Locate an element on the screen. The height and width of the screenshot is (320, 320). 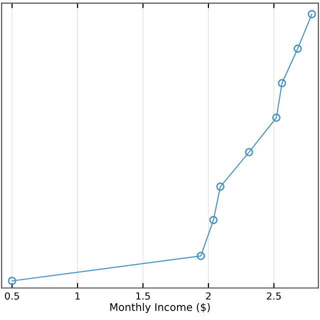
x-tick-label: 0.5 is located at coordinates (11, 296).